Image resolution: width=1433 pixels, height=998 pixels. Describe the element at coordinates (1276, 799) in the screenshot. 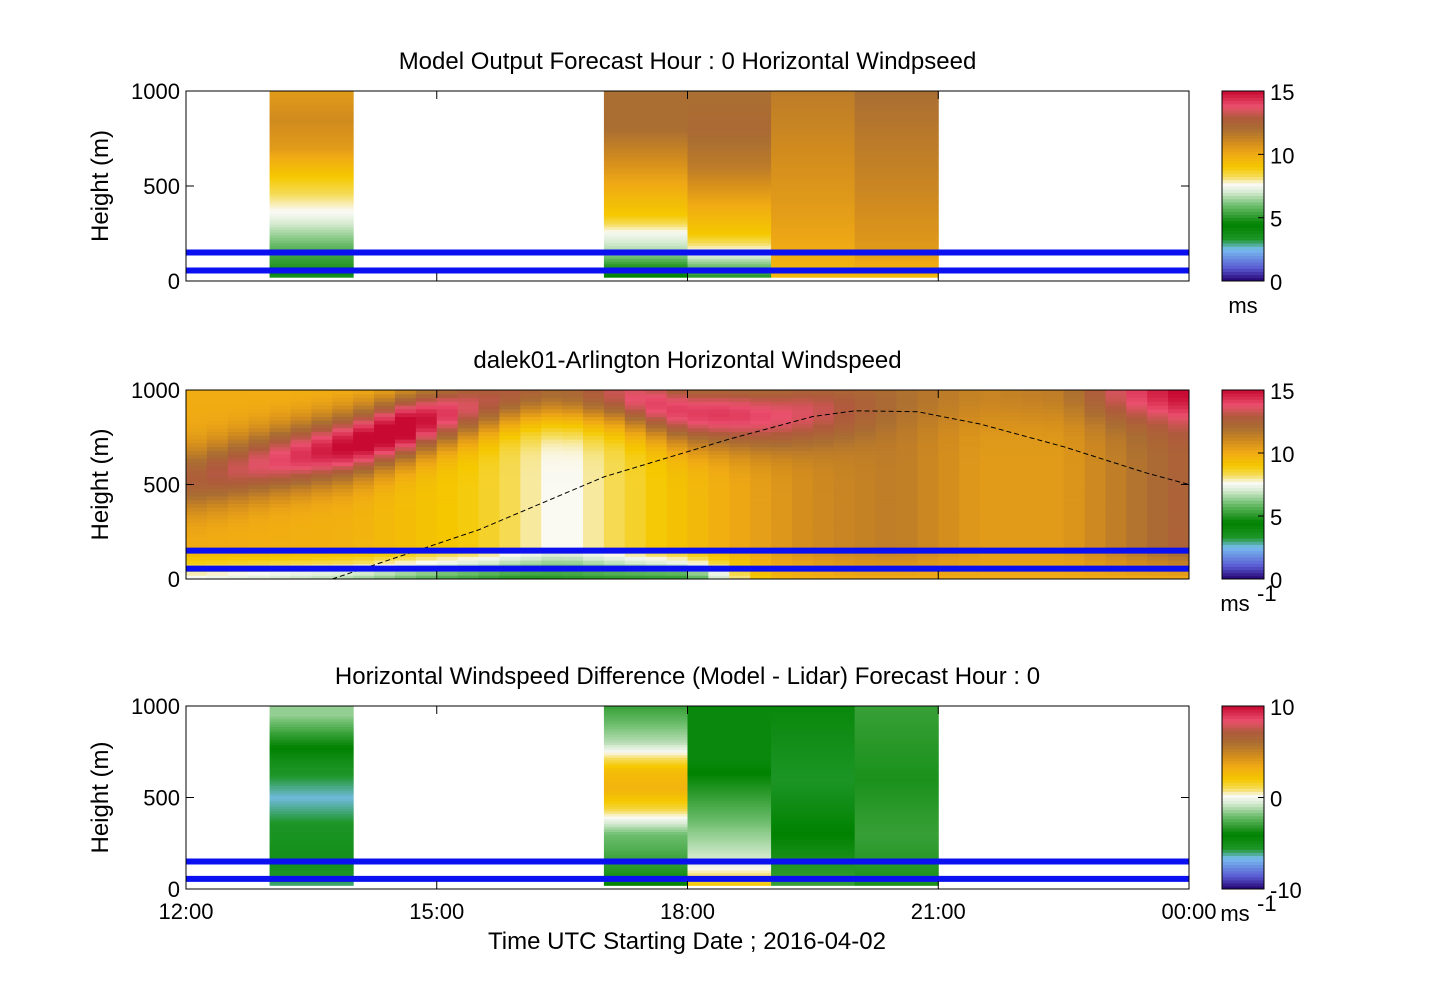

I see `colorbar-tick-label: 0` at that location.